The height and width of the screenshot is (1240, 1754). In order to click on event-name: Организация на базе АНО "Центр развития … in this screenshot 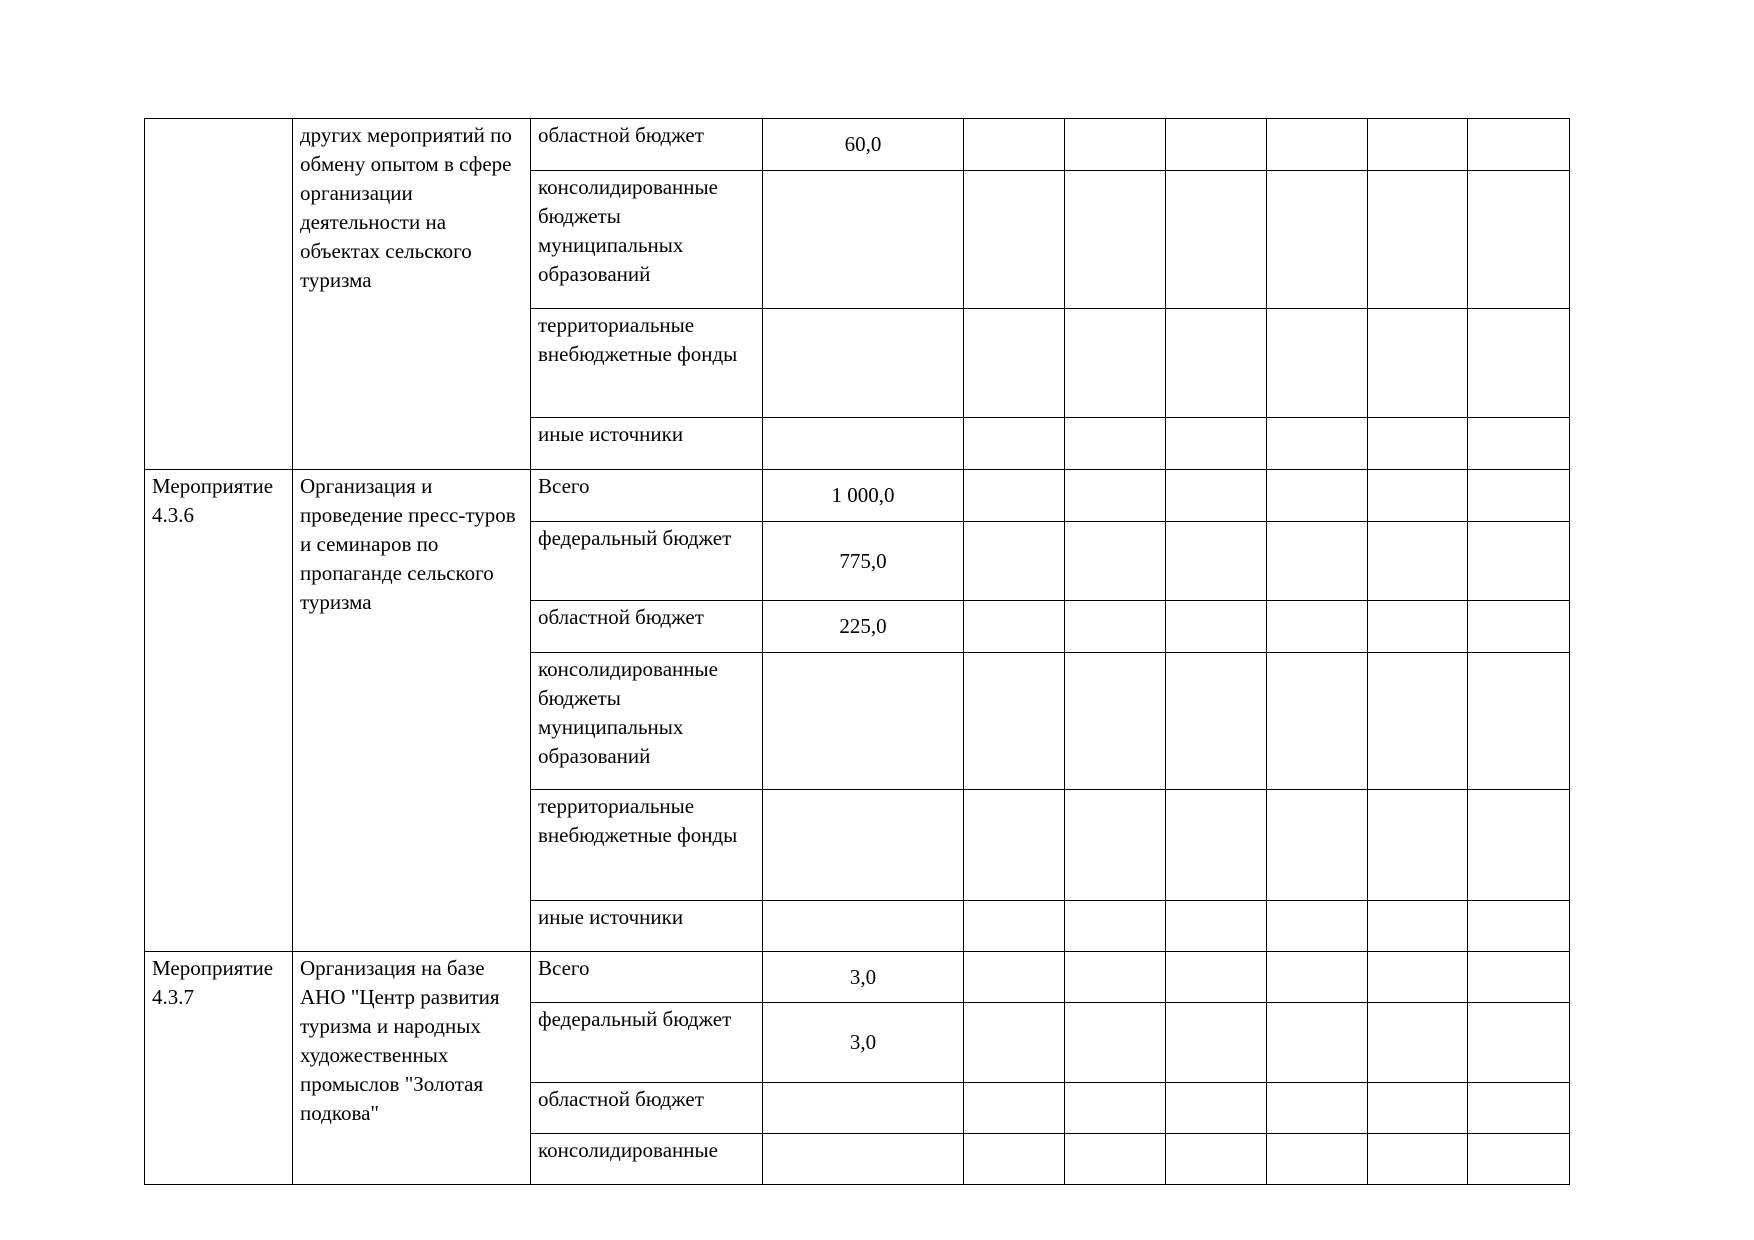, I will do `click(411, 1068)`.